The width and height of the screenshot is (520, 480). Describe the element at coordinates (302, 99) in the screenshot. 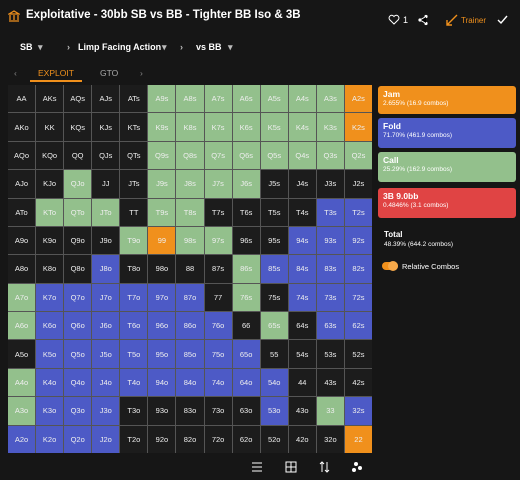

I see `hand-cell: A4s` at that location.